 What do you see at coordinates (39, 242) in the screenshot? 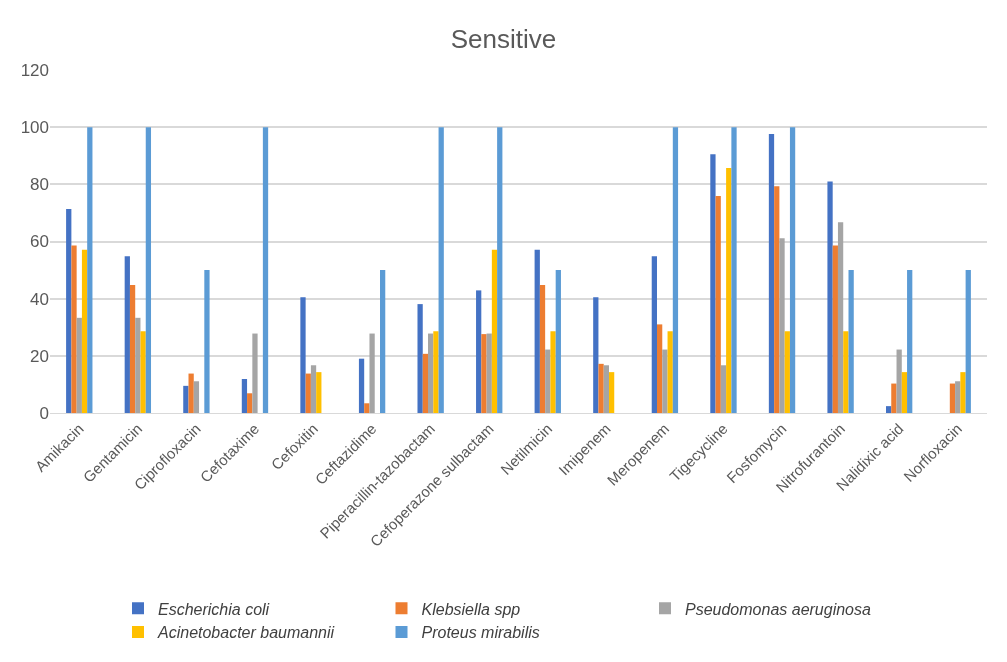
I see `y-tick-label: 60` at bounding box center [39, 242].